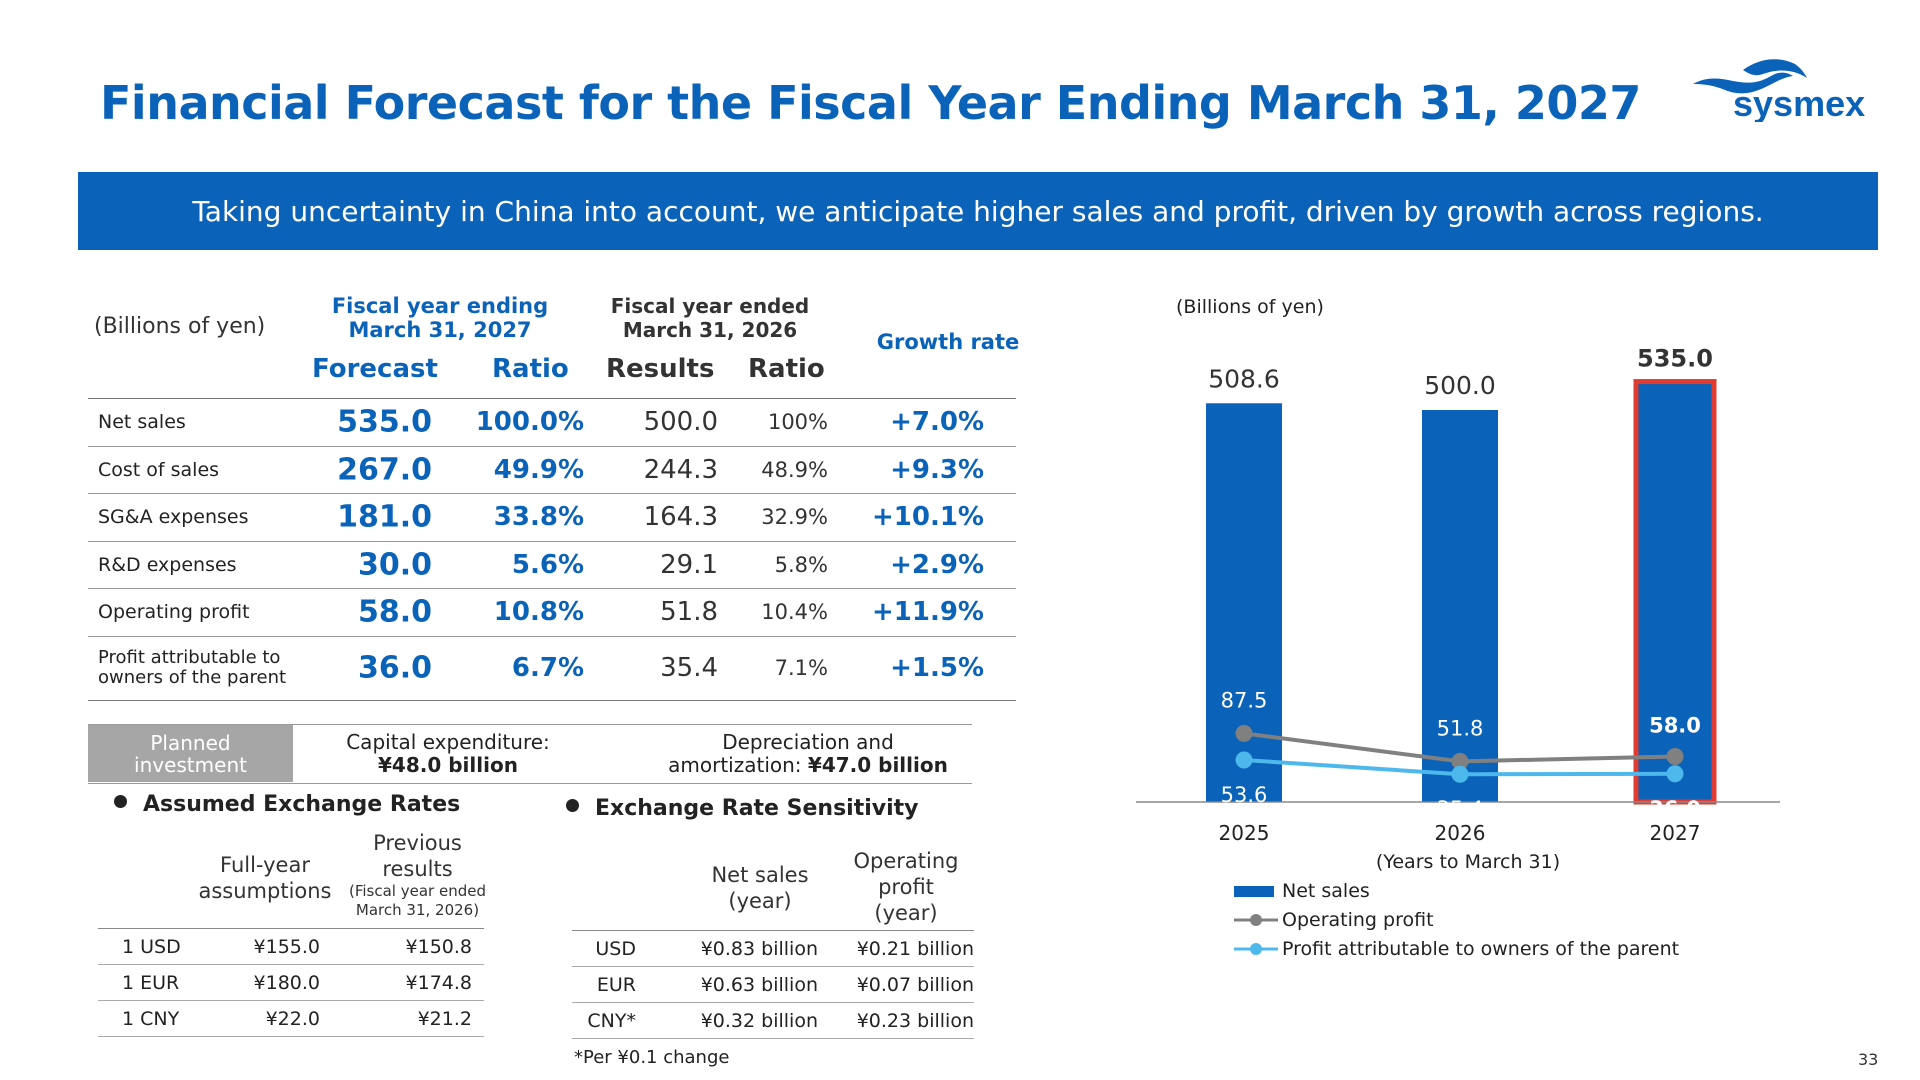 This screenshot has width=1920, height=1080. What do you see at coordinates (801, 564) in the screenshot?
I see `results-ratio: 5.8%` at bounding box center [801, 564].